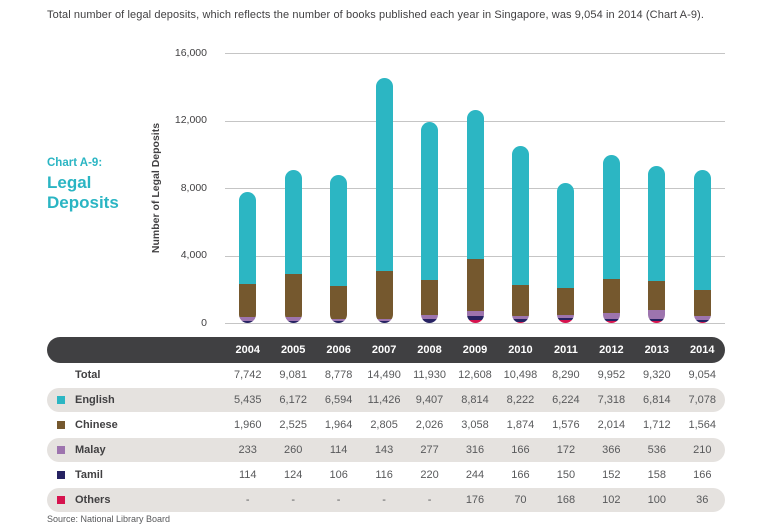 This screenshot has width=763, height=525. I want to click on cell-total-2006: 8,778, so click(338, 375).